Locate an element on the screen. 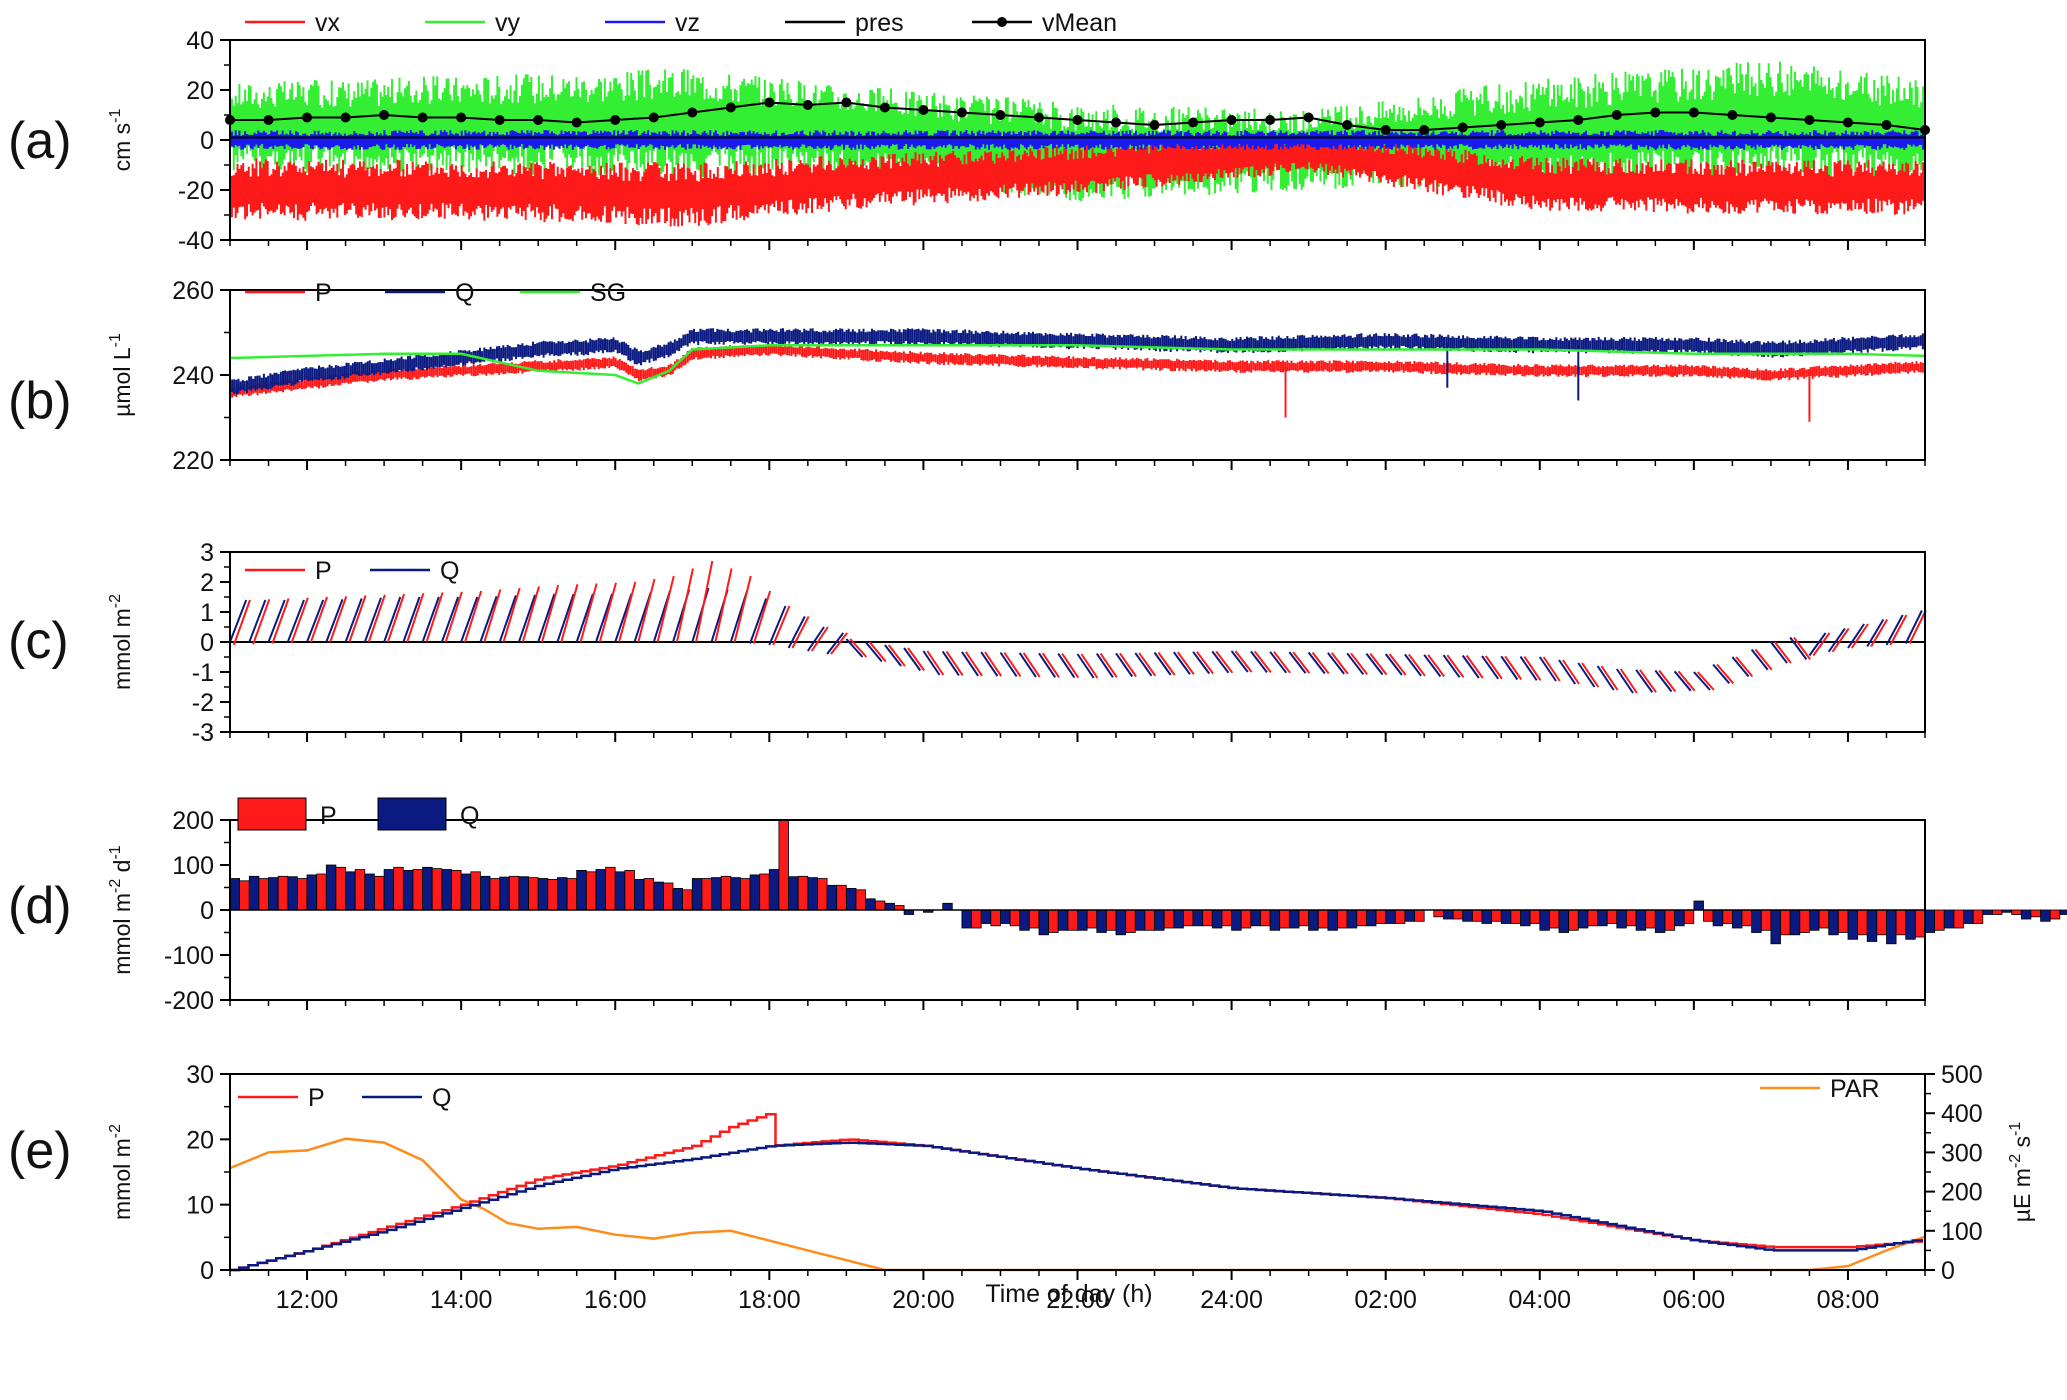 This screenshot has width=2067, height=1400. y-axis-title-b: µmol L-1 is located at coordinates (121, 375).